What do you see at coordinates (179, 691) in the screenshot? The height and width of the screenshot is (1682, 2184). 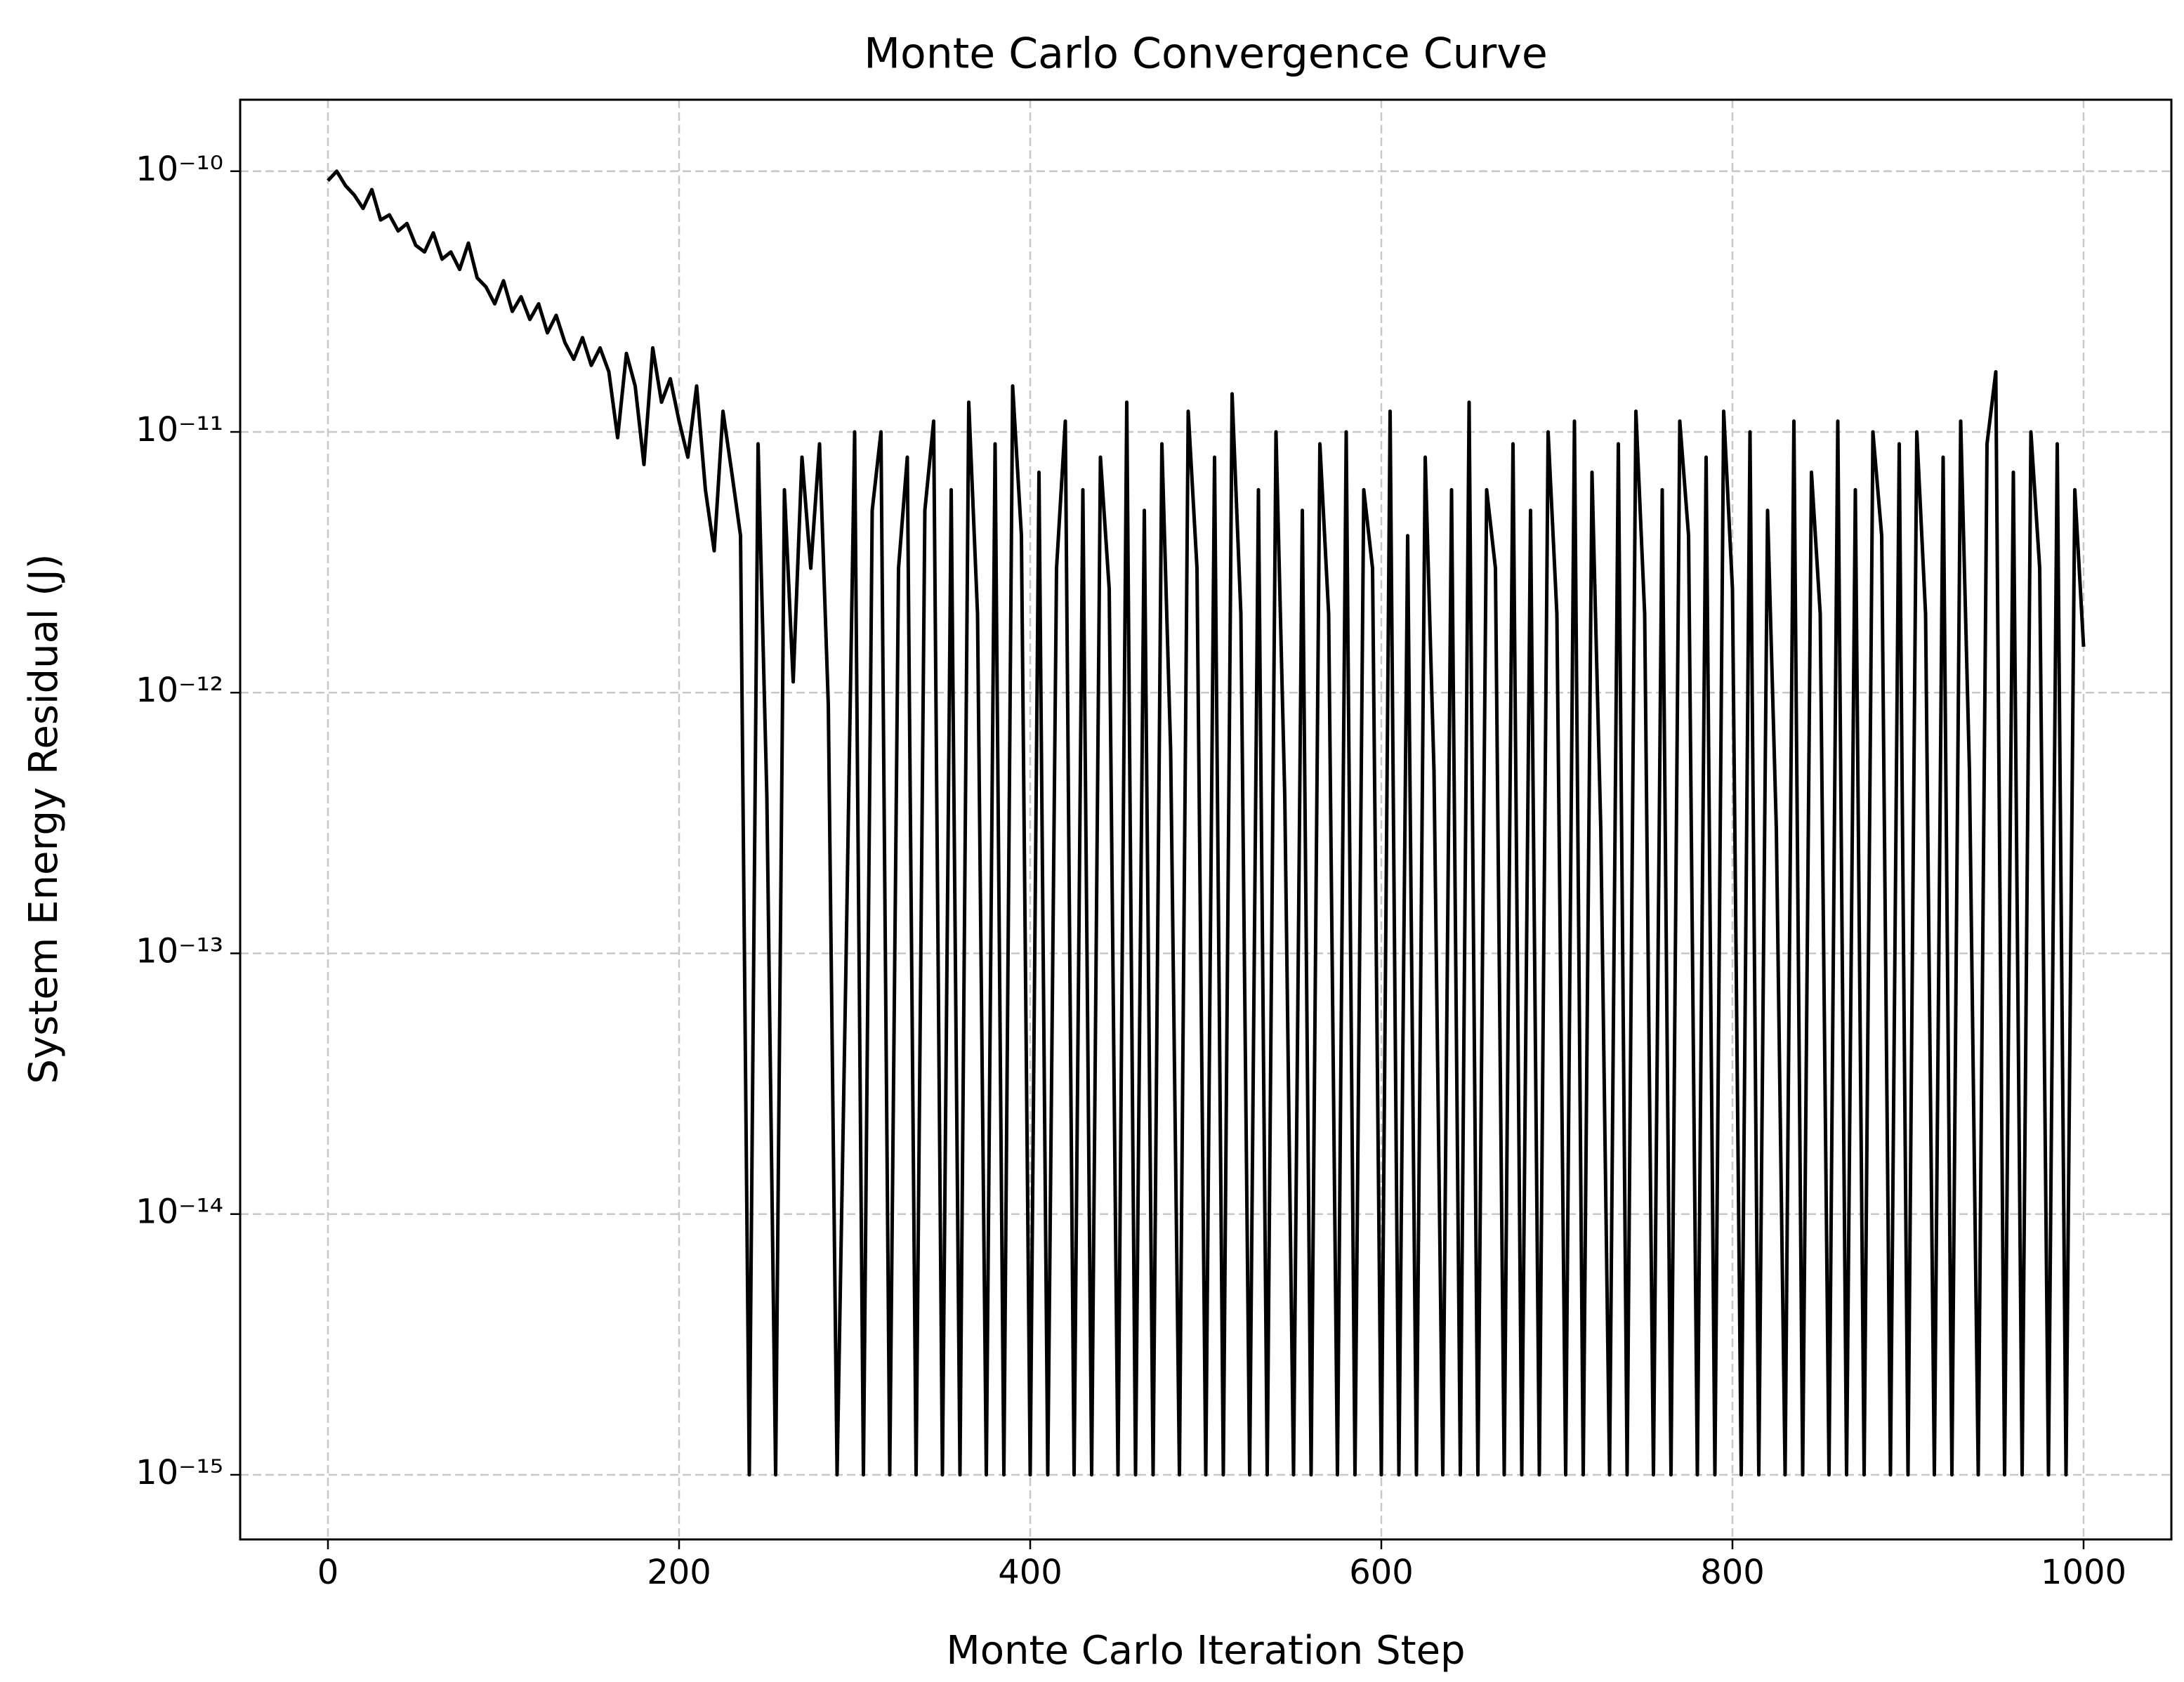 I see `y-tick-label: 10⁻¹²` at bounding box center [179, 691].